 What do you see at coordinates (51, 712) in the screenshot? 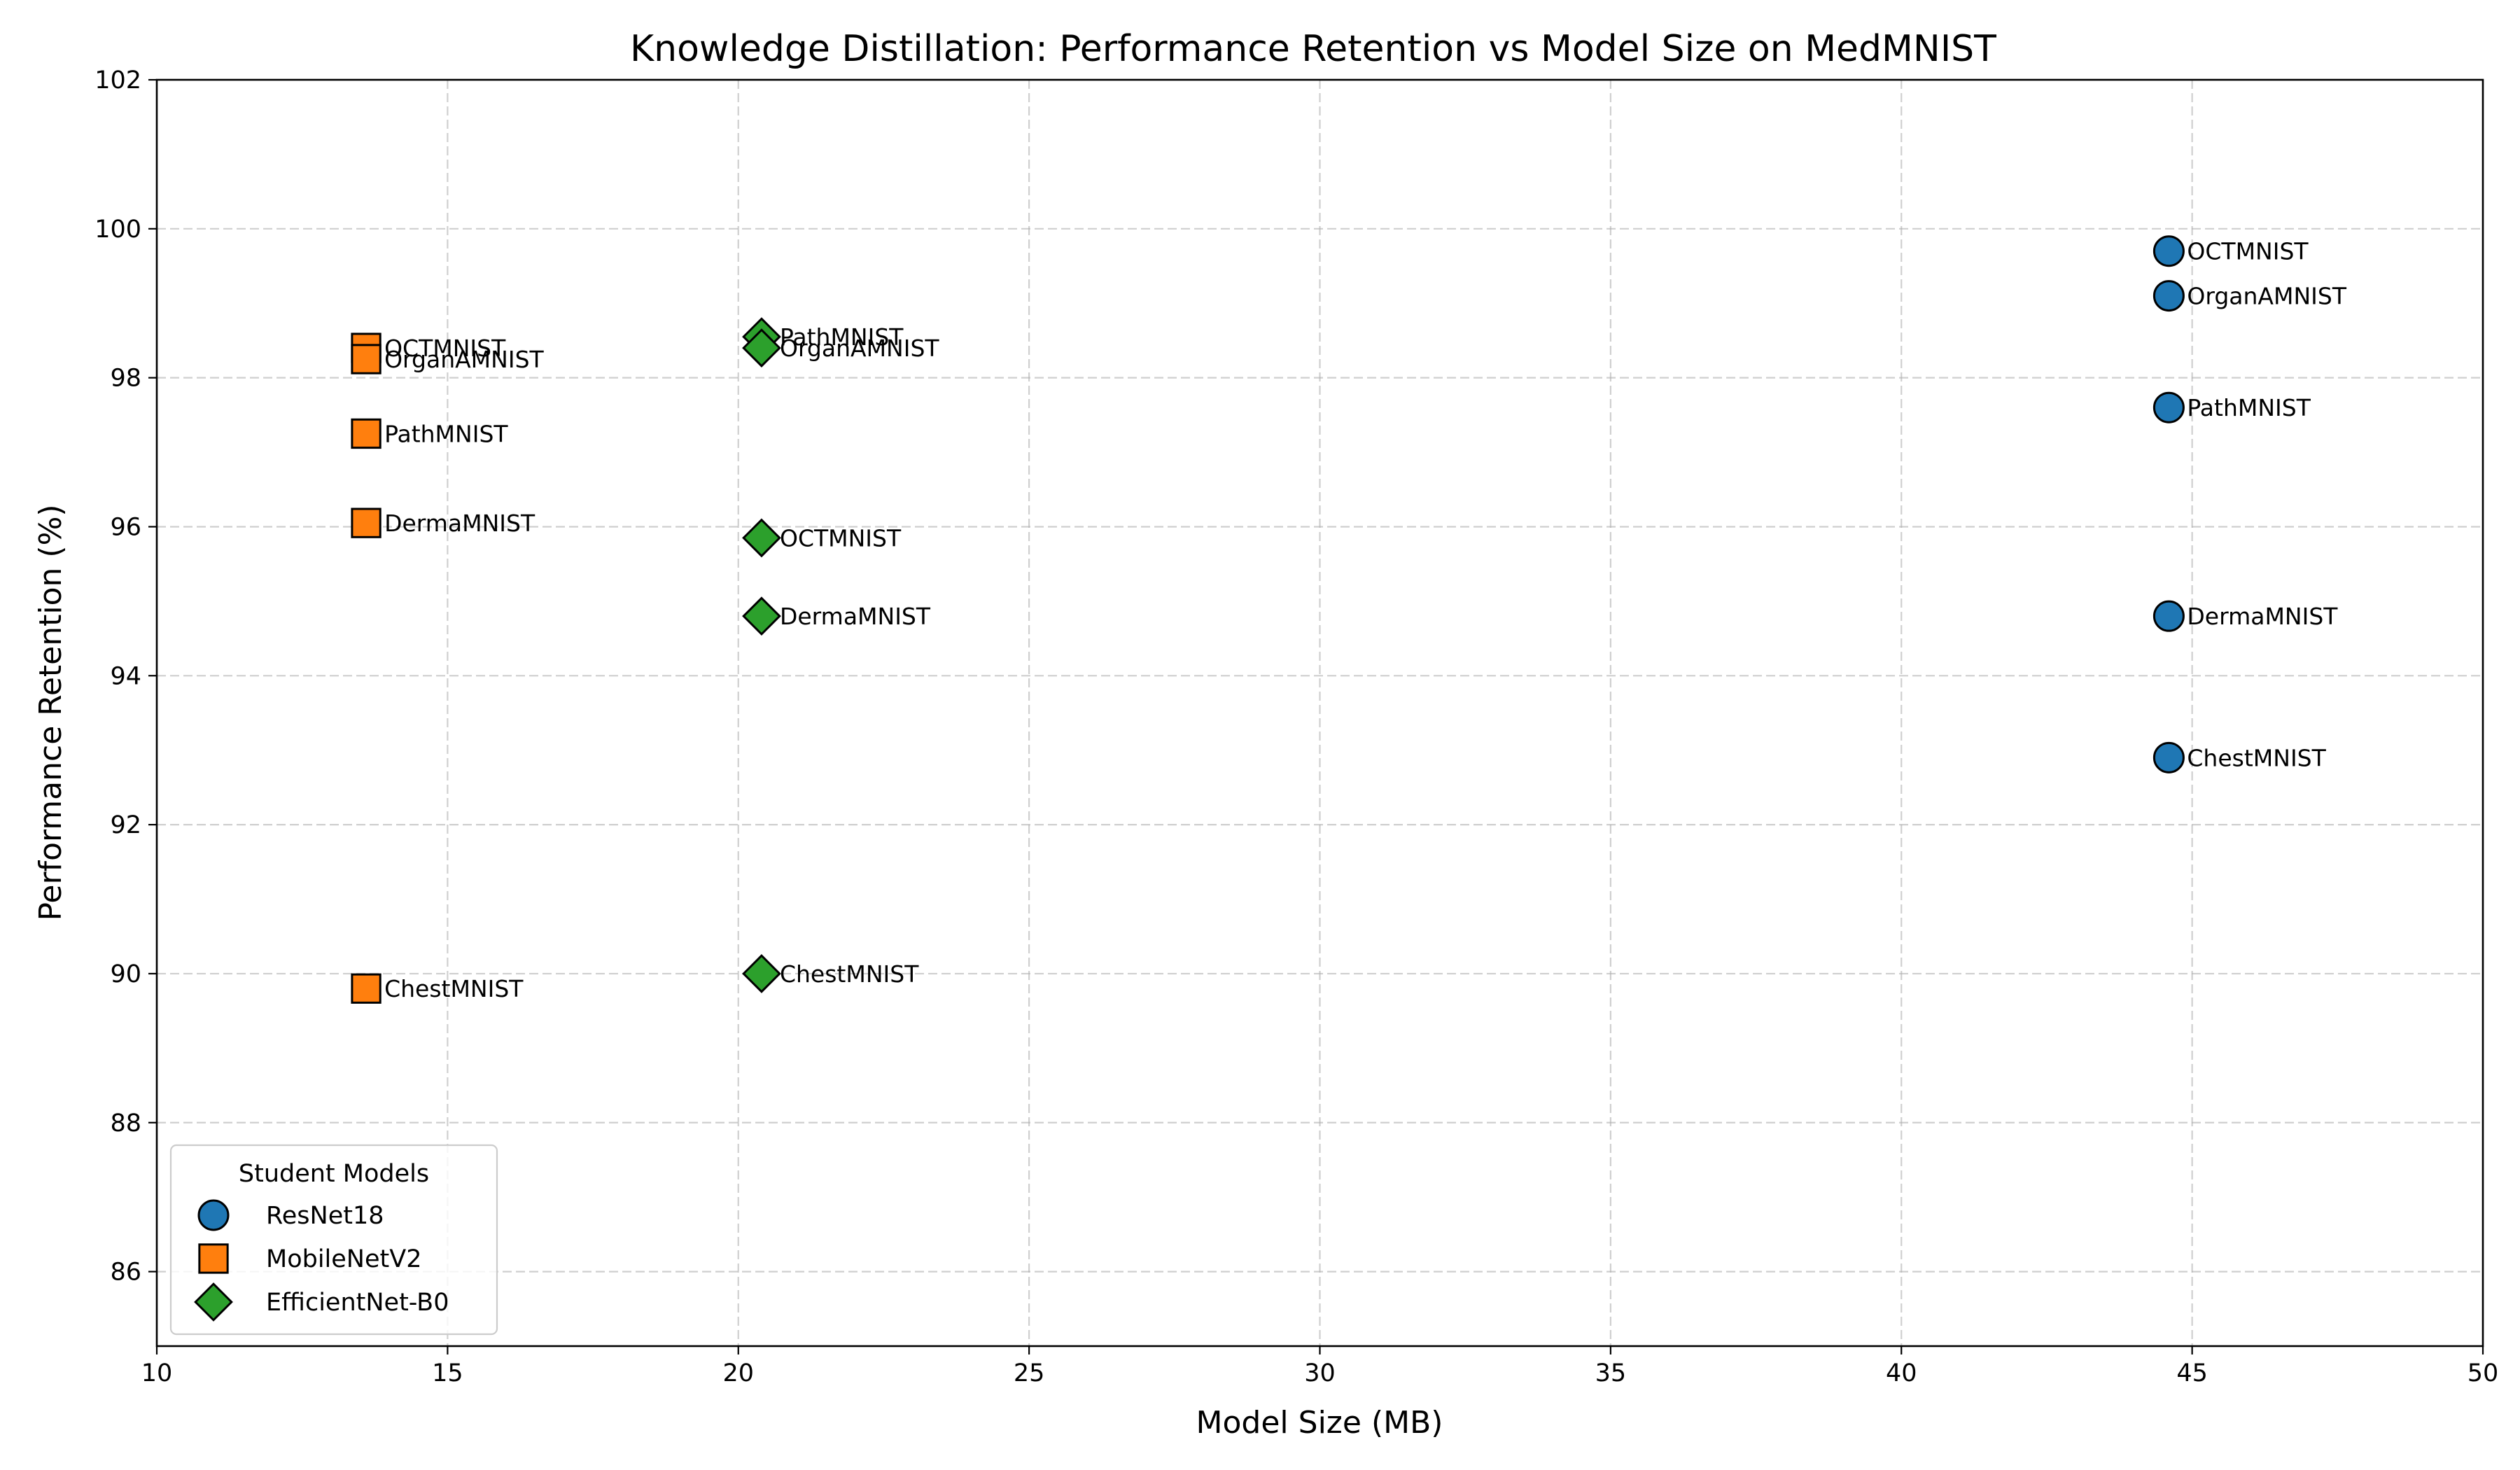
I see `y-axis-label: Performance Retention (%)` at bounding box center [51, 712].